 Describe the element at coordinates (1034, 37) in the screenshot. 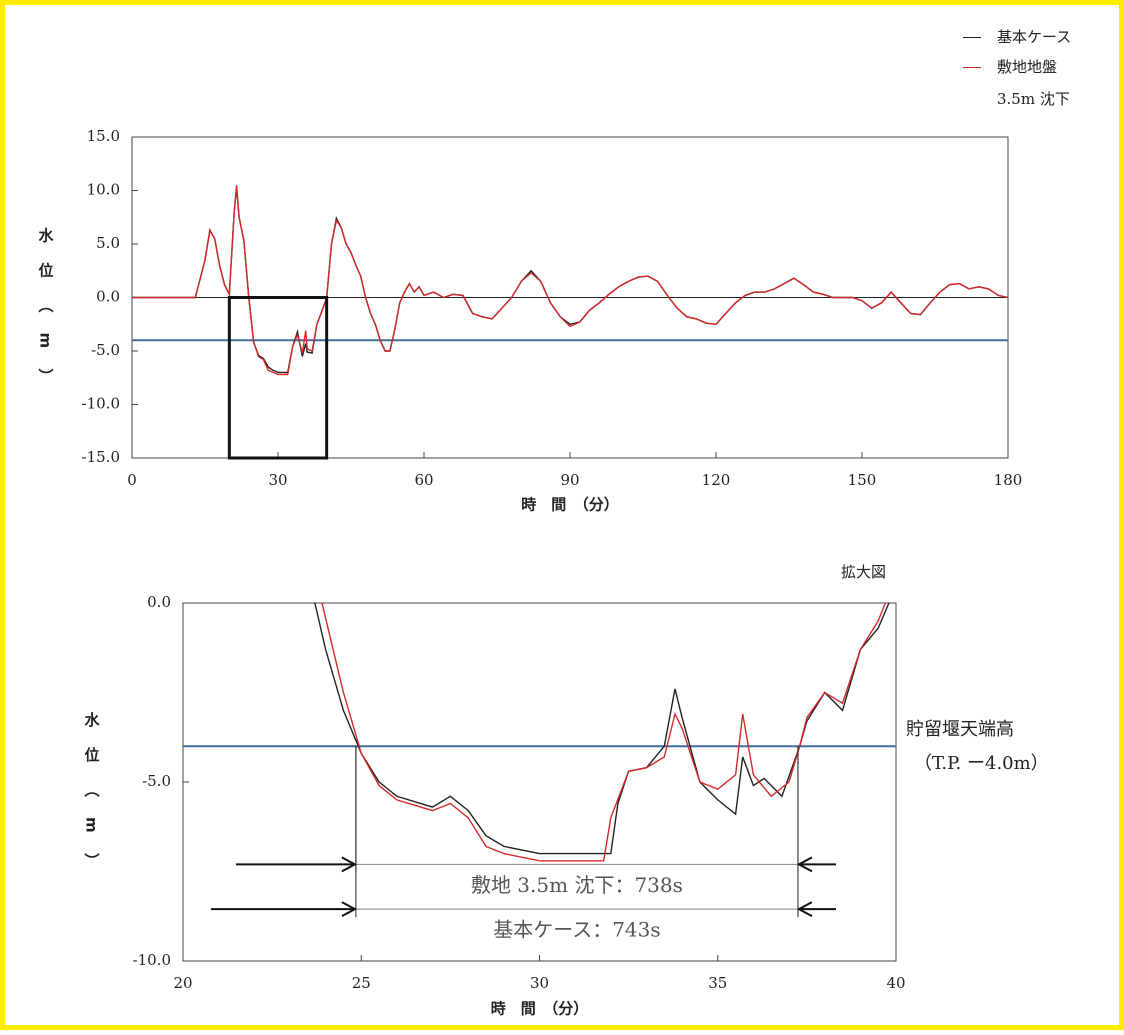

I see `legend-label: 基本ケース` at that location.